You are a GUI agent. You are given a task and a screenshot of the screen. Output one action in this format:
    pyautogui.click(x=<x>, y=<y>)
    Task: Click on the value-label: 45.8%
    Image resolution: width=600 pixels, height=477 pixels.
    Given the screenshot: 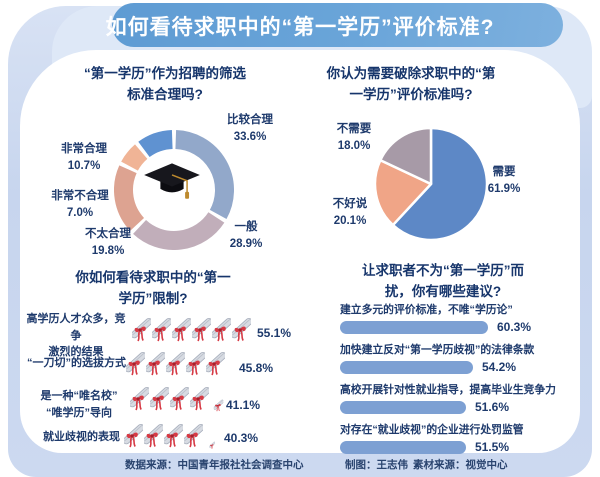 What is the action you would take?
    pyautogui.click(x=256, y=368)
    